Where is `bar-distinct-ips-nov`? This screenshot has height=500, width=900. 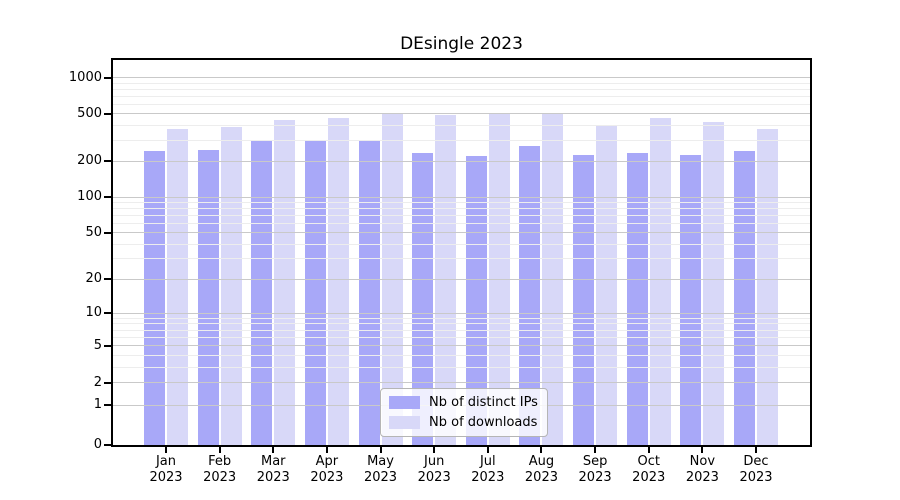
bar-distinct-ips-nov is located at coordinates (691, 300).